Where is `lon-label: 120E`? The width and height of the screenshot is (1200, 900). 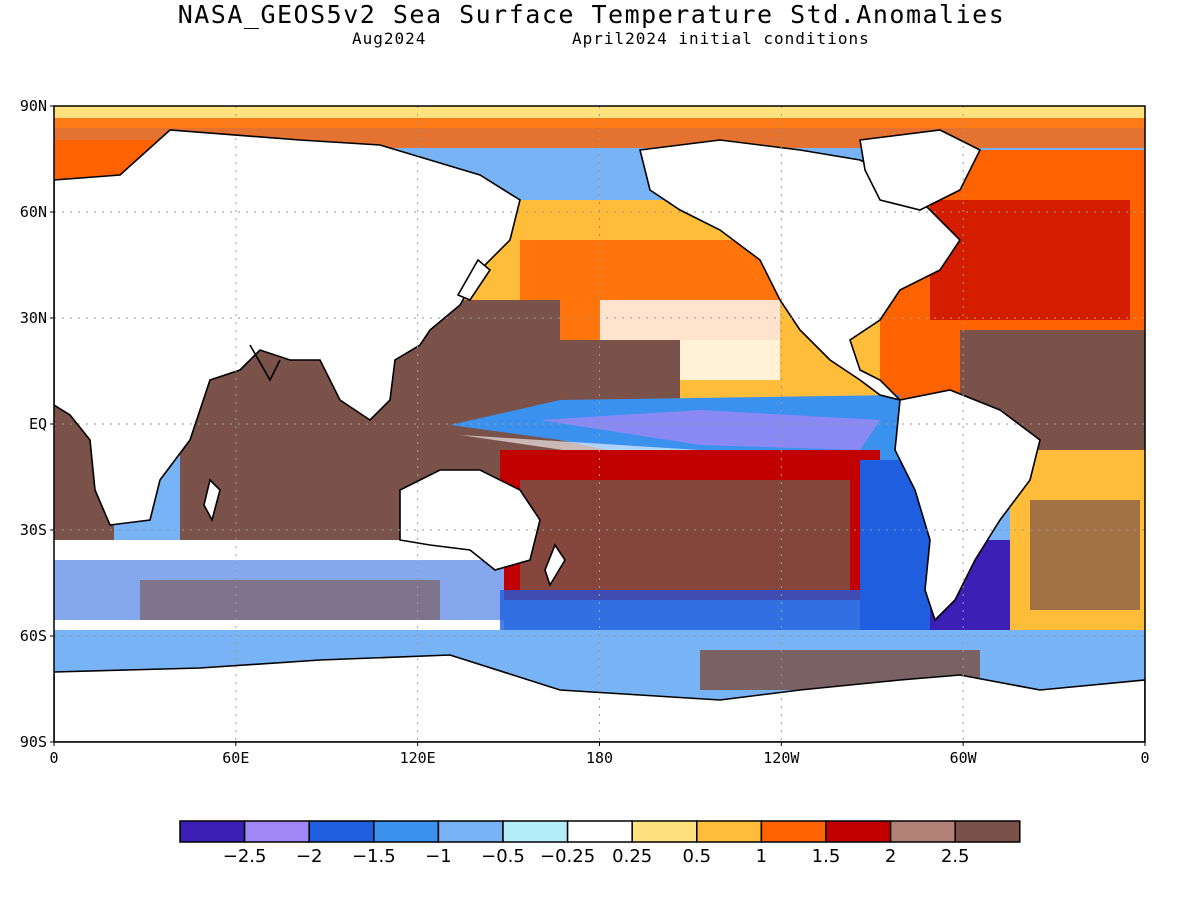
lon-label: 120E is located at coordinates (418, 758).